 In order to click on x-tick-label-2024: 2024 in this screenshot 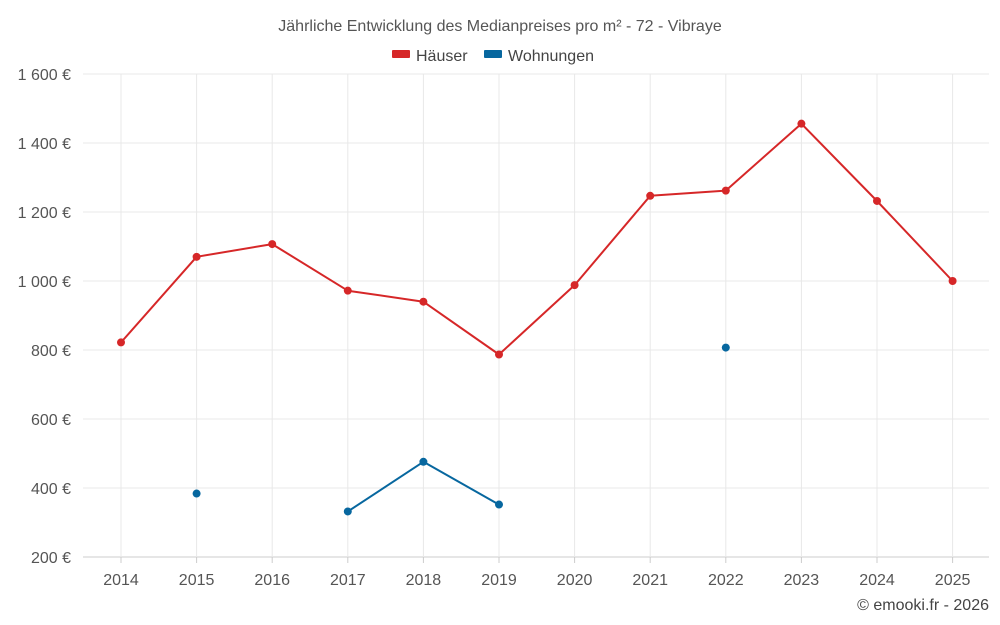, I will do `click(877, 580)`.